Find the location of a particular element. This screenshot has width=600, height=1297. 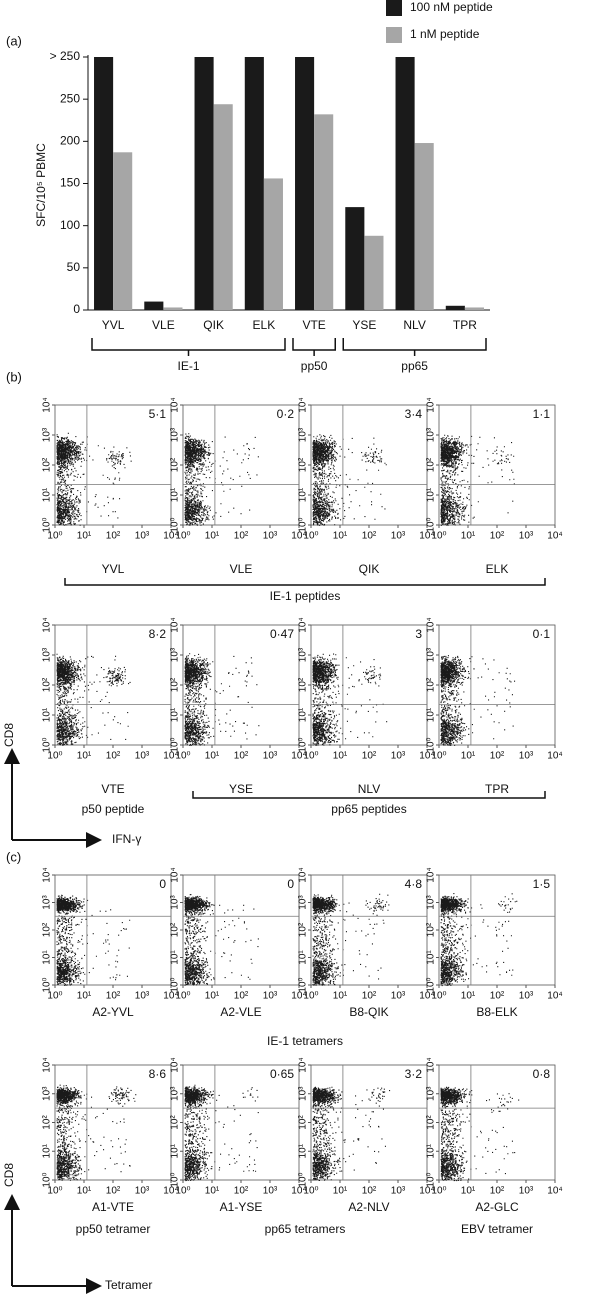

quadrant-percent: 0·1 is located at coordinates (542, 634).